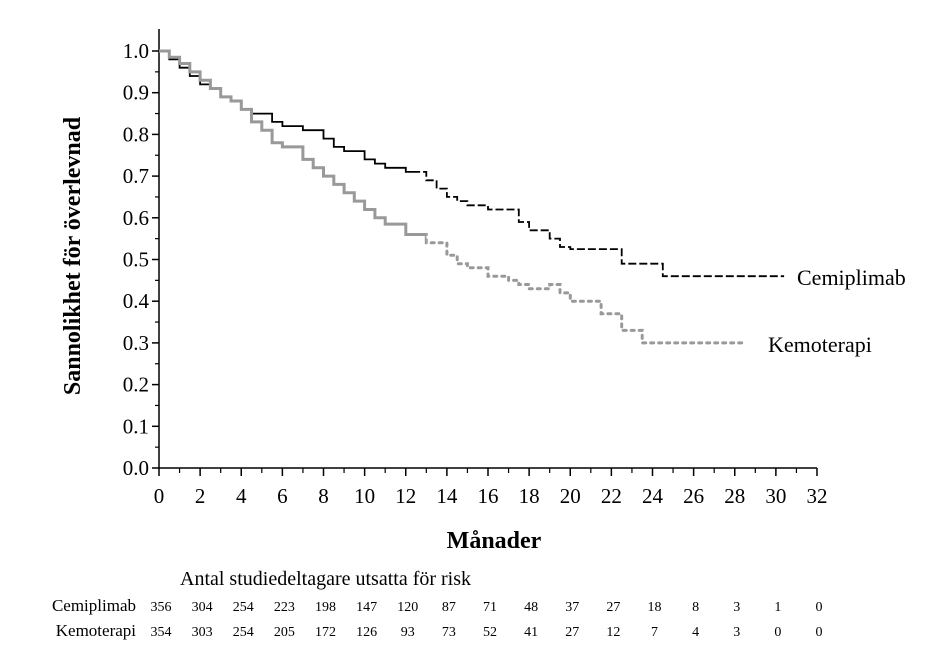 This screenshot has width=946, height=670. What do you see at coordinates (820, 344) in the screenshot?
I see `kemoterapi-series-label: Kemoterapi` at bounding box center [820, 344].